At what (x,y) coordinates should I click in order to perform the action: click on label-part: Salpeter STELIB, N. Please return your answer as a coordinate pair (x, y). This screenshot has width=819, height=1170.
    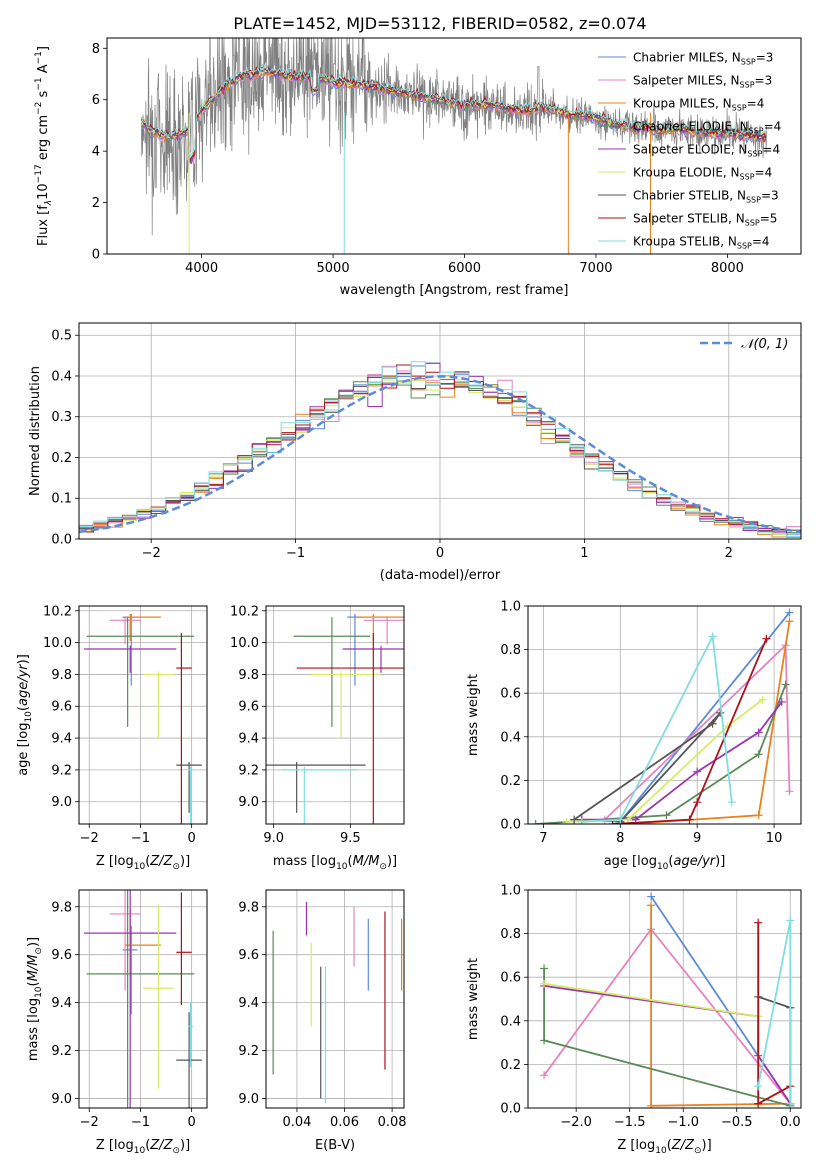
    Looking at the image, I should click on (689, 219).